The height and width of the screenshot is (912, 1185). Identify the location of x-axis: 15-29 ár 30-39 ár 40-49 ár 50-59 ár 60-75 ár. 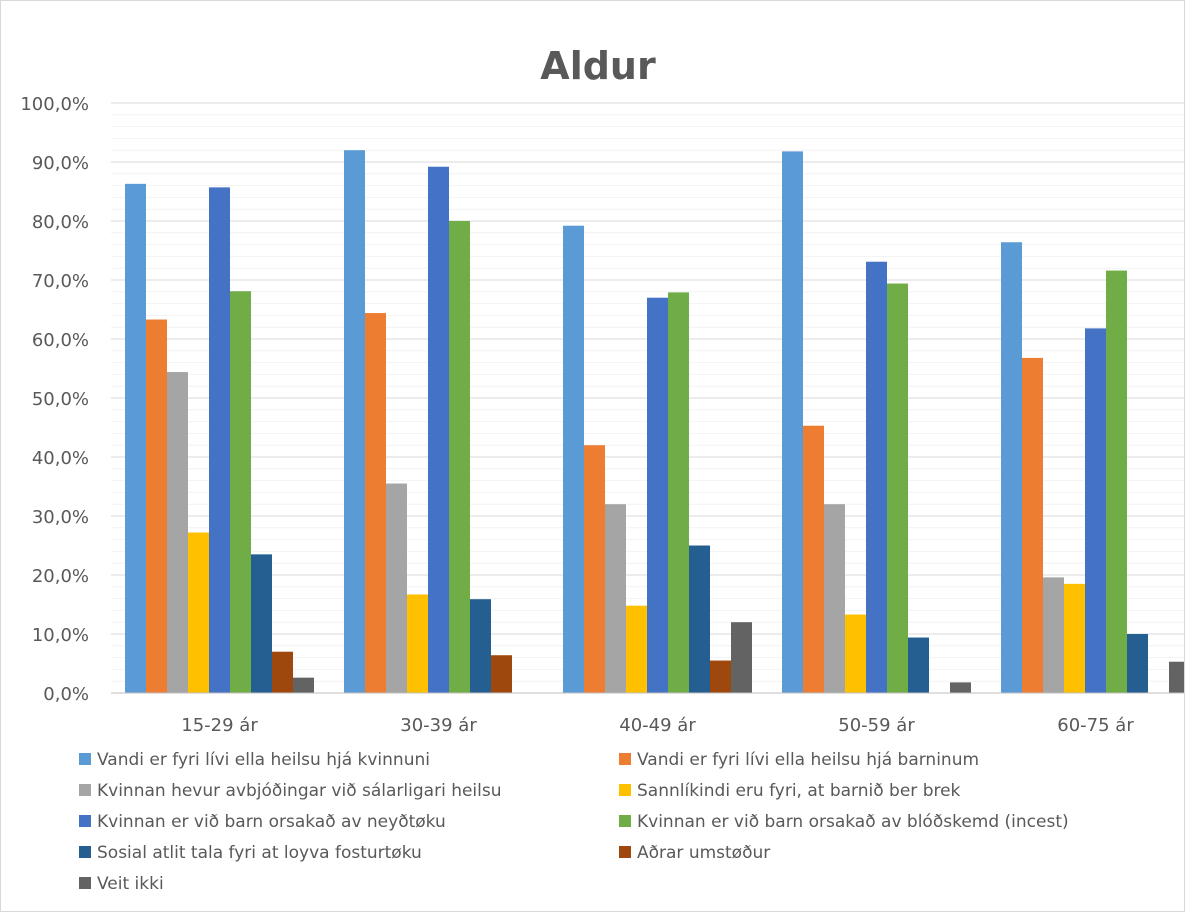
(647, 714).